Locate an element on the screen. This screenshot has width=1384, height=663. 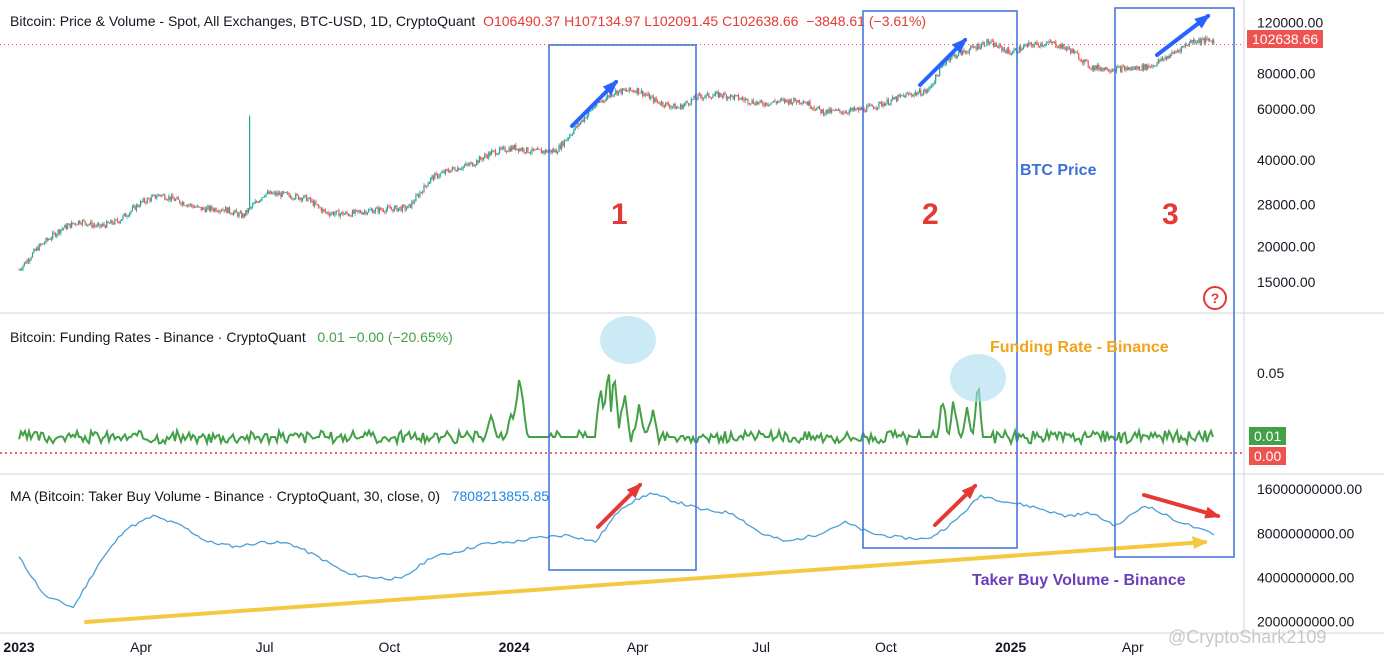
funding-legend-values: 0.01 −0.00 (−20.65%) is located at coordinates (385, 337).